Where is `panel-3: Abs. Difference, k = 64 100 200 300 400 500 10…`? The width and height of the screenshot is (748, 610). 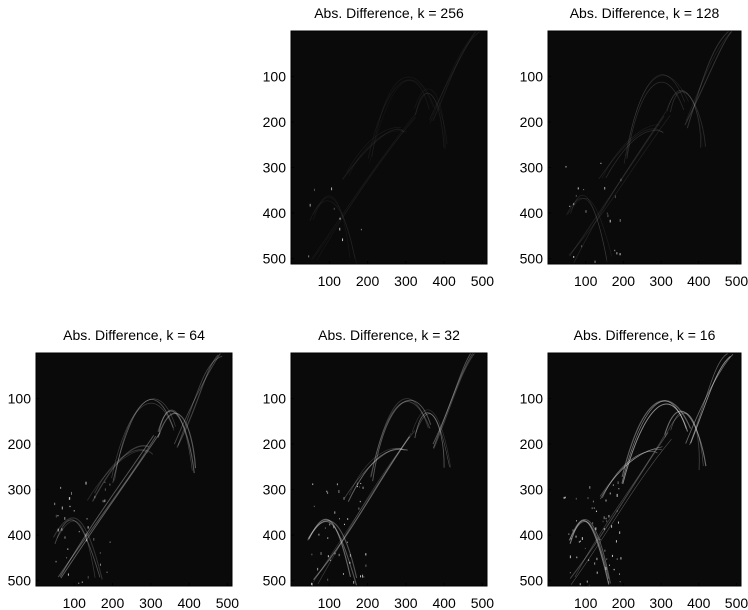
panel-3: Abs. Difference, k = 64 100 200 300 400 500 10… is located at coordinates (124, 468).